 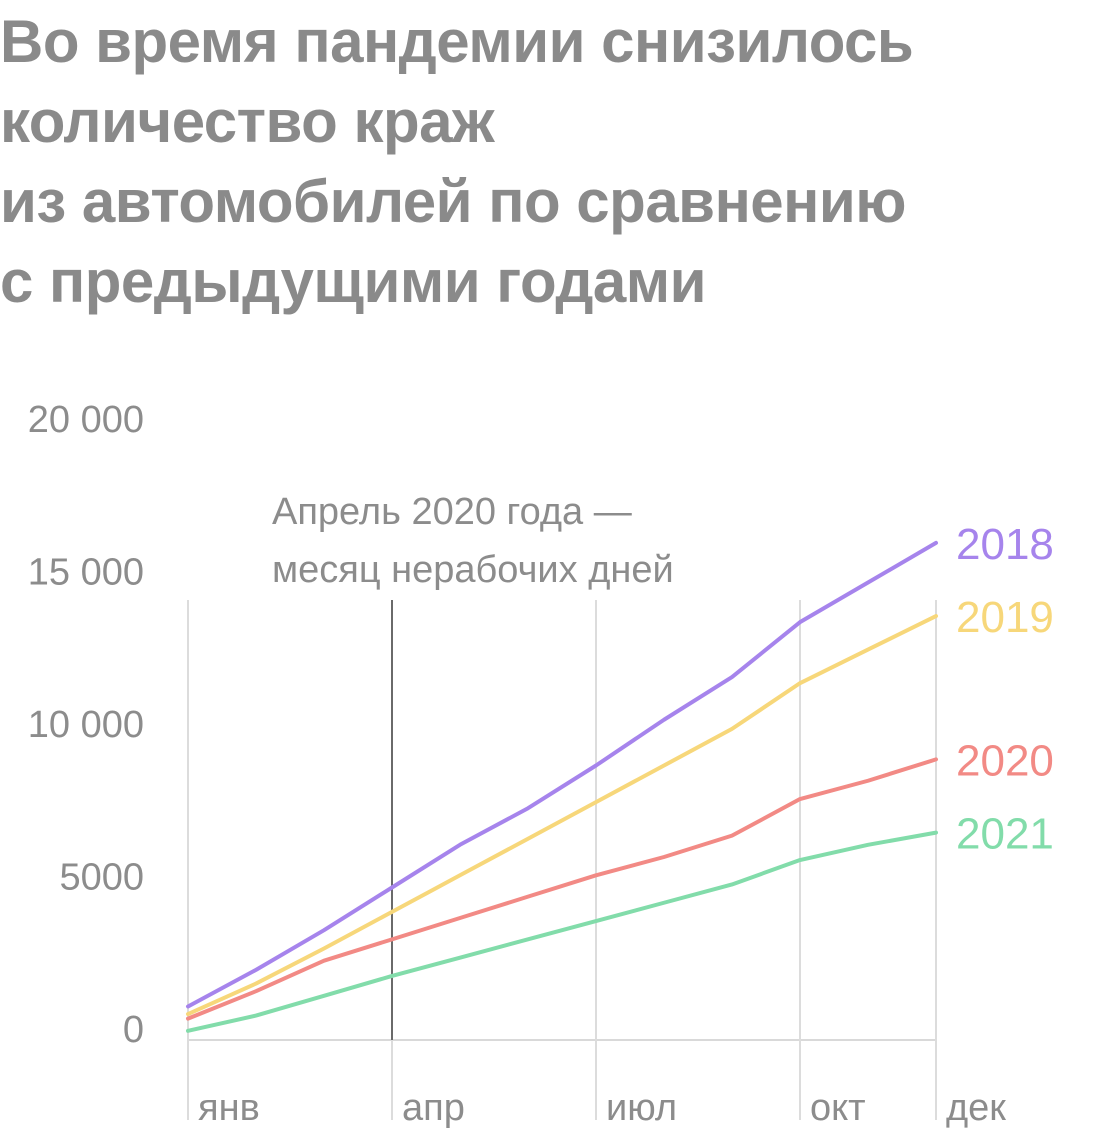 What do you see at coordinates (1005, 544) in the screenshot?
I see `series-label-2018: 2018` at bounding box center [1005, 544].